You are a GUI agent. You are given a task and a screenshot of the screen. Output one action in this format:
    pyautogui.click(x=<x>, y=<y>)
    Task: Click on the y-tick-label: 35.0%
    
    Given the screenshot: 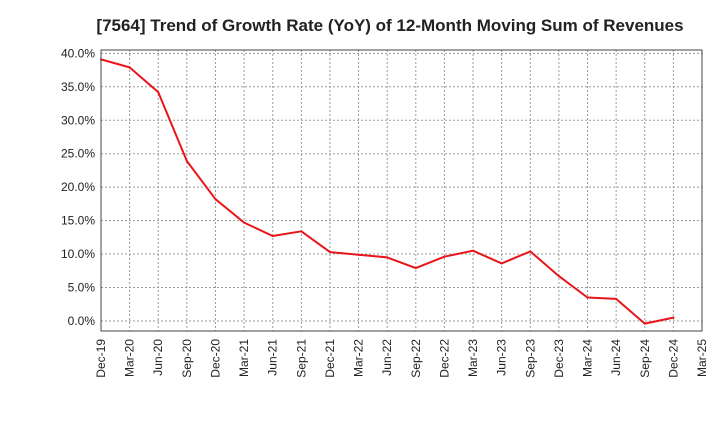 What is the action you would take?
    pyautogui.click(x=78, y=87)
    